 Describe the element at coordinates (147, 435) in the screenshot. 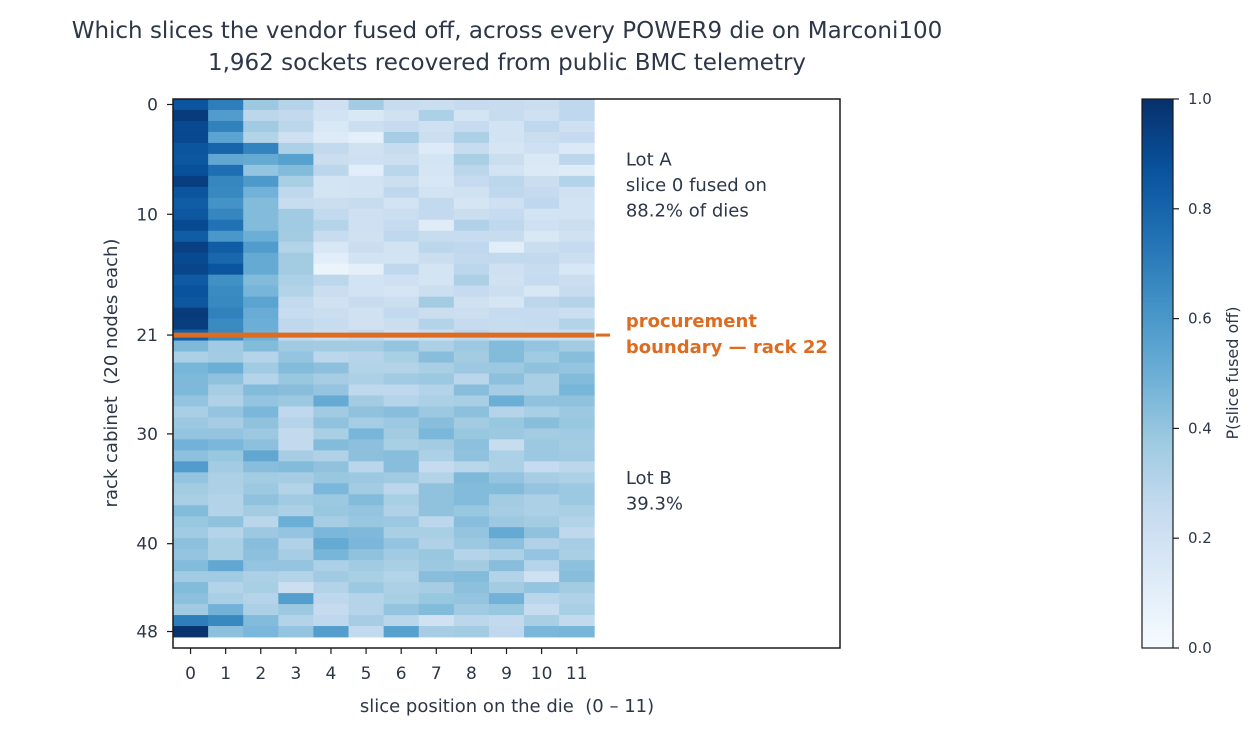

I see `y-tick-label: 30` at that location.